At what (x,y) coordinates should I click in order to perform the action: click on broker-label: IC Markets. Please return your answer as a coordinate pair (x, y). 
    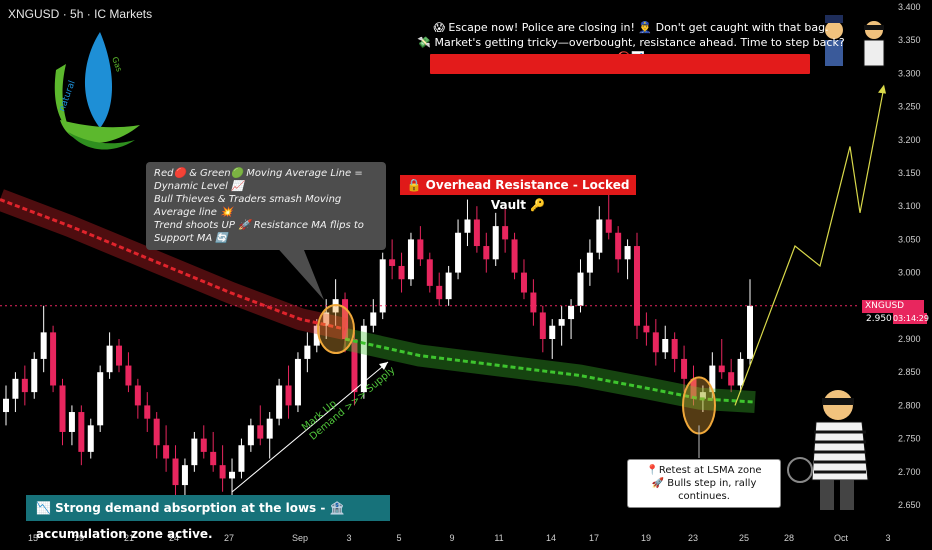
    Looking at the image, I should click on (123, 14).